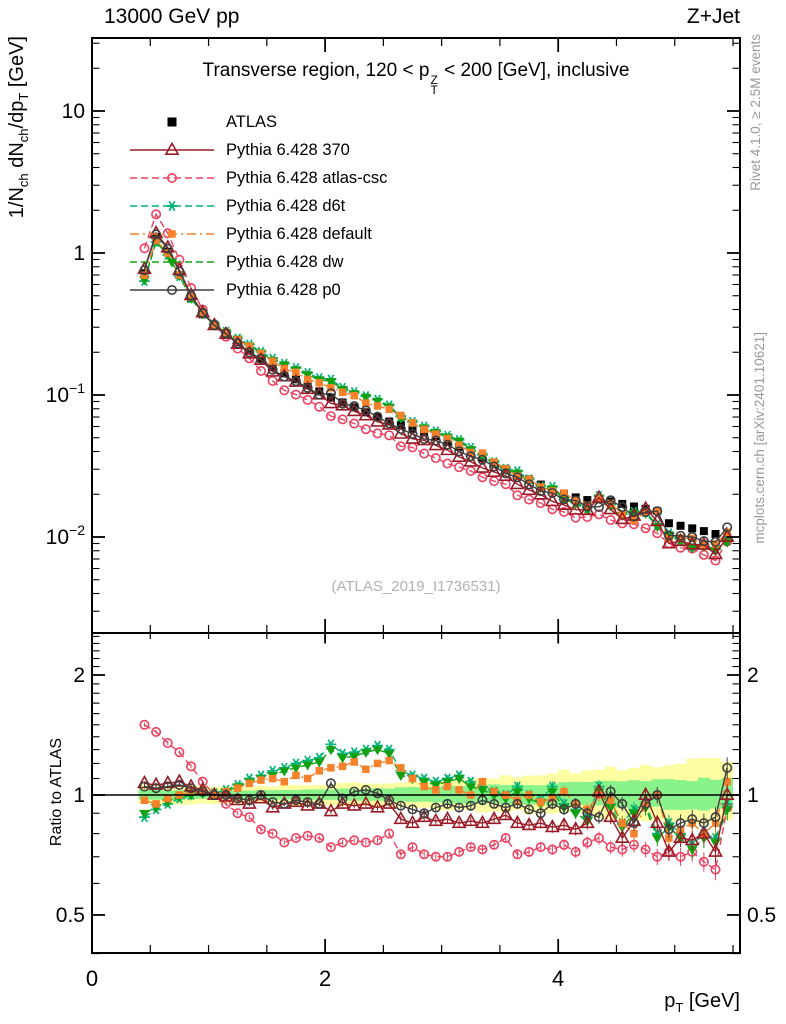 The width and height of the screenshot is (786, 1024). Describe the element at coordinates (558, 978) in the screenshot. I see `x-tick-label: 4` at that location.